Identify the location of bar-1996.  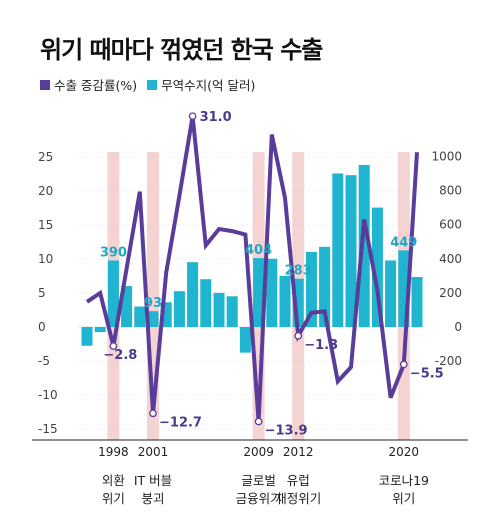
(87, 336).